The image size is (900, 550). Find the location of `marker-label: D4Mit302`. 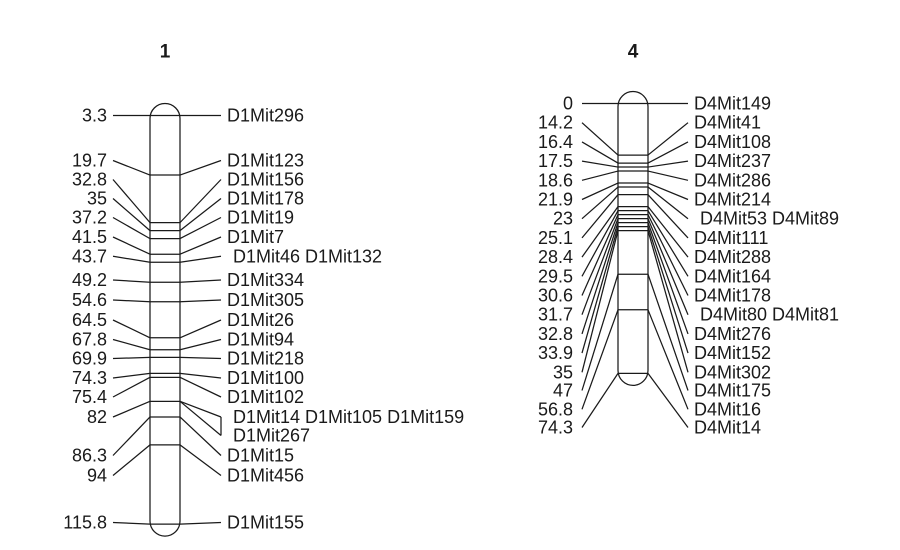

marker-label: D4Mit302 is located at coordinates (732, 372).